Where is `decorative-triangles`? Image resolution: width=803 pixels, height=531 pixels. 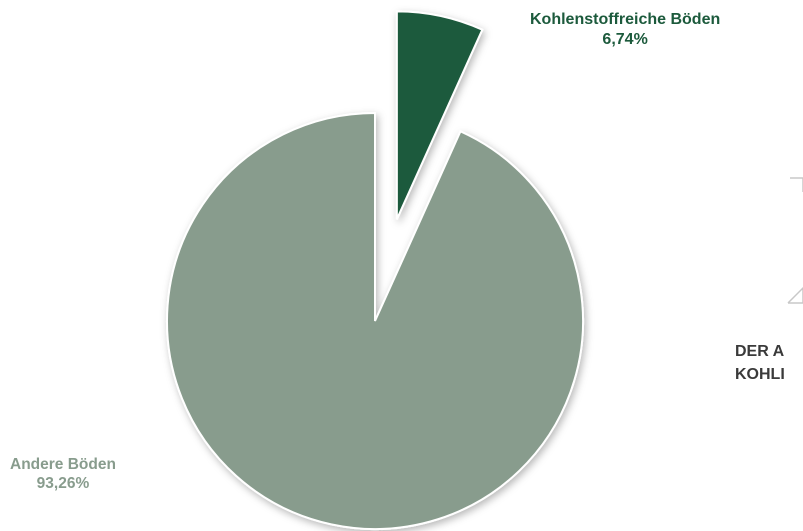
decorative-triangles is located at coordinates (795, 240).